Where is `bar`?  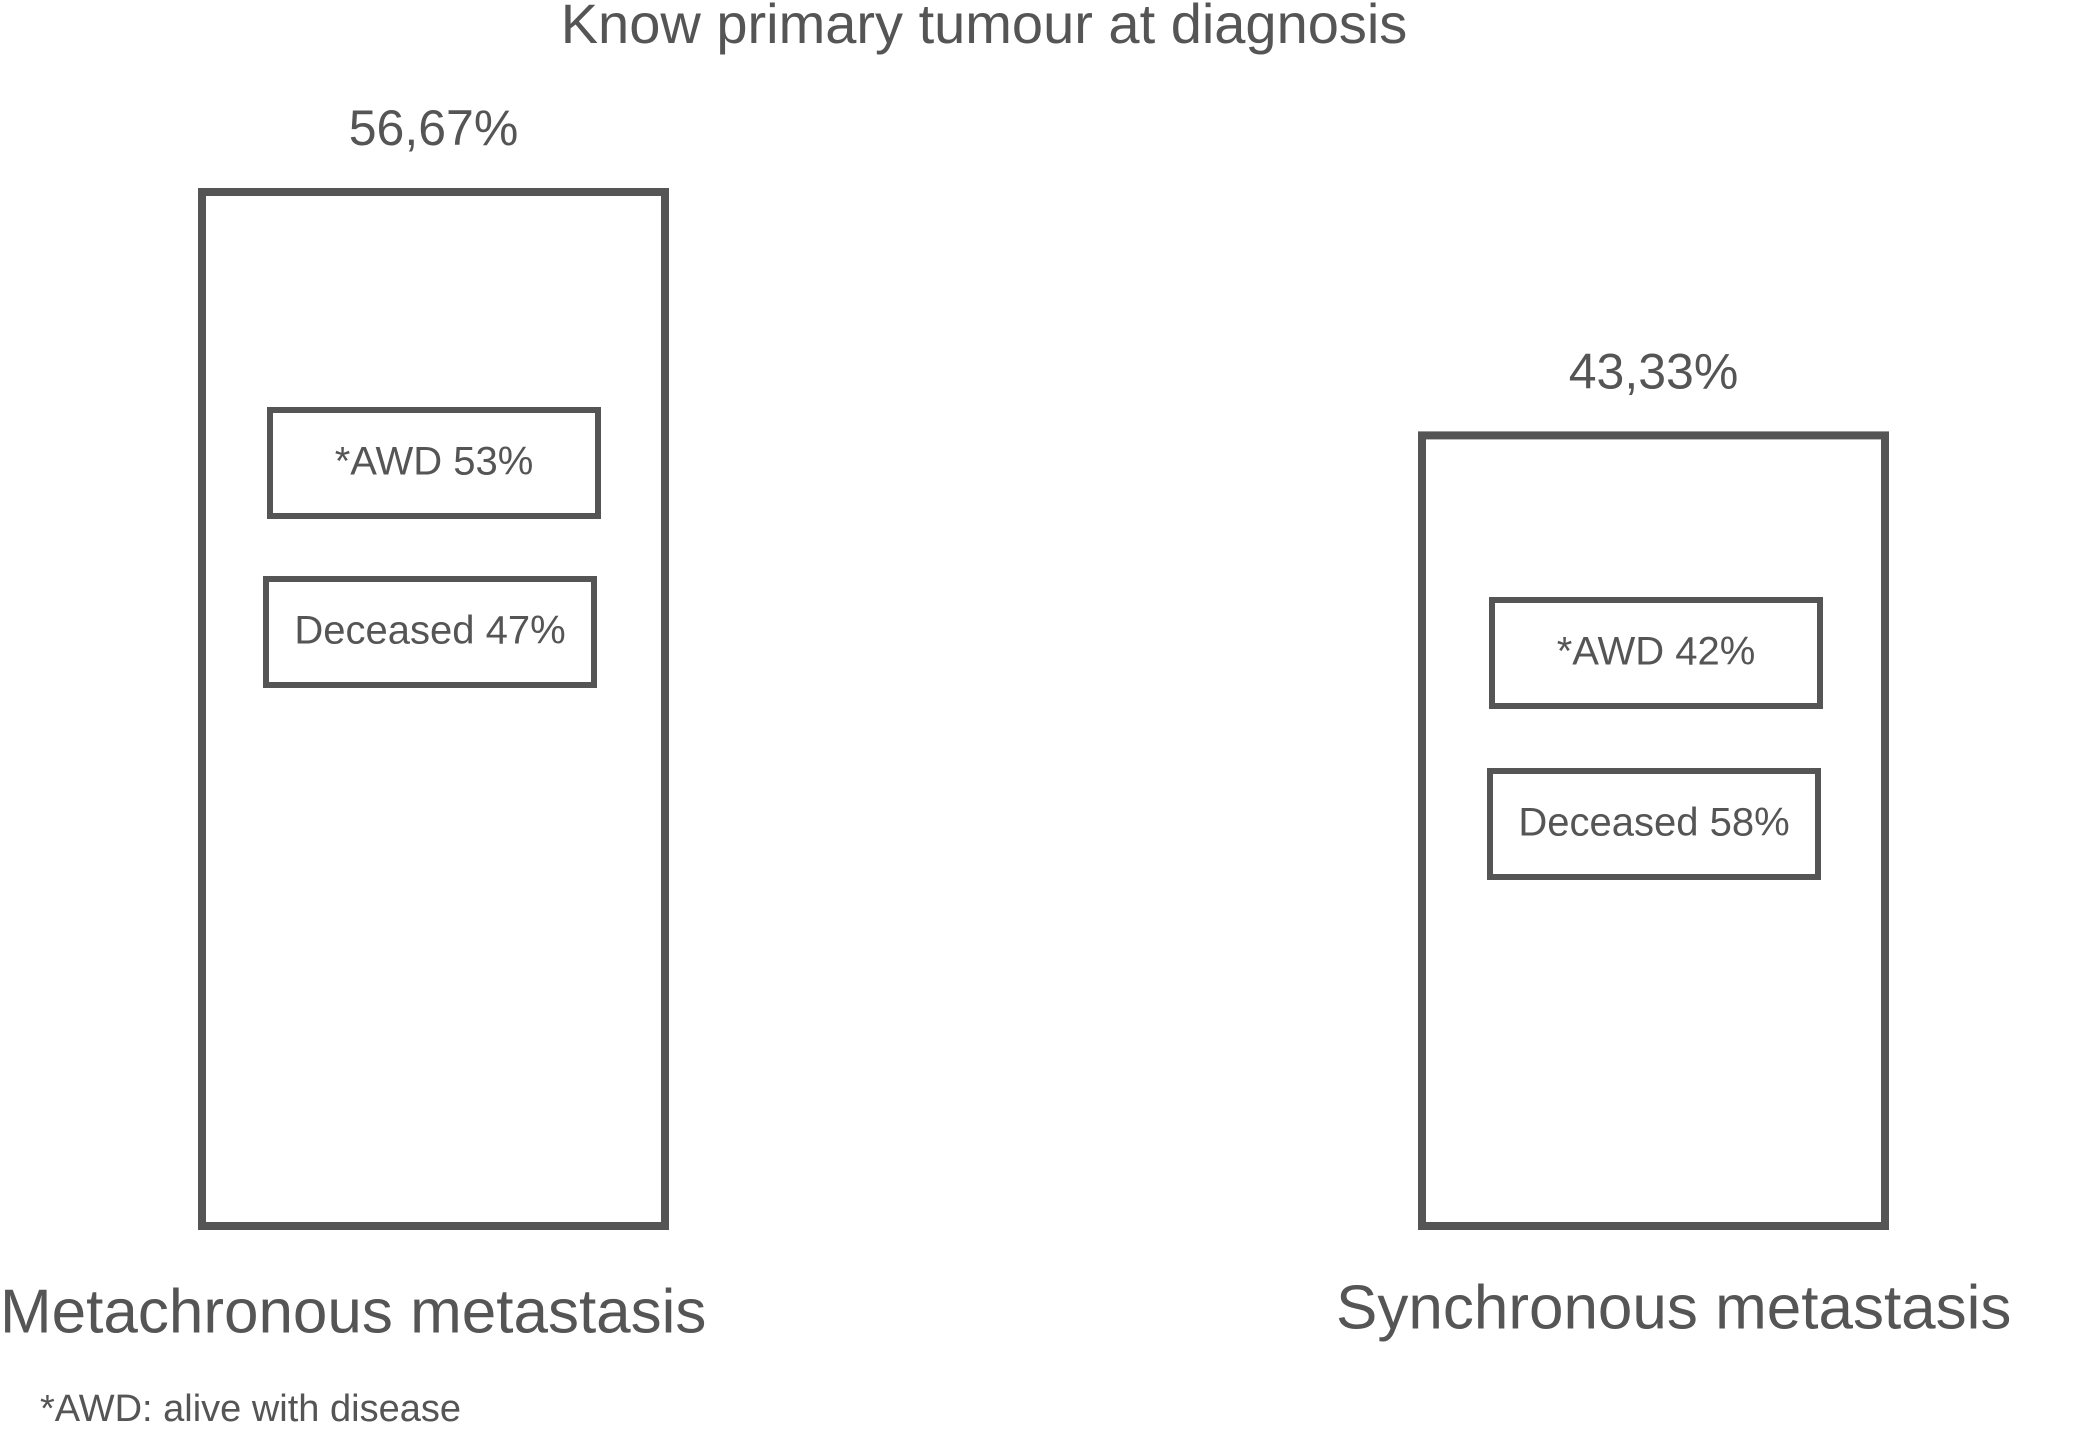
bar is located at coordinates (1653, 831).